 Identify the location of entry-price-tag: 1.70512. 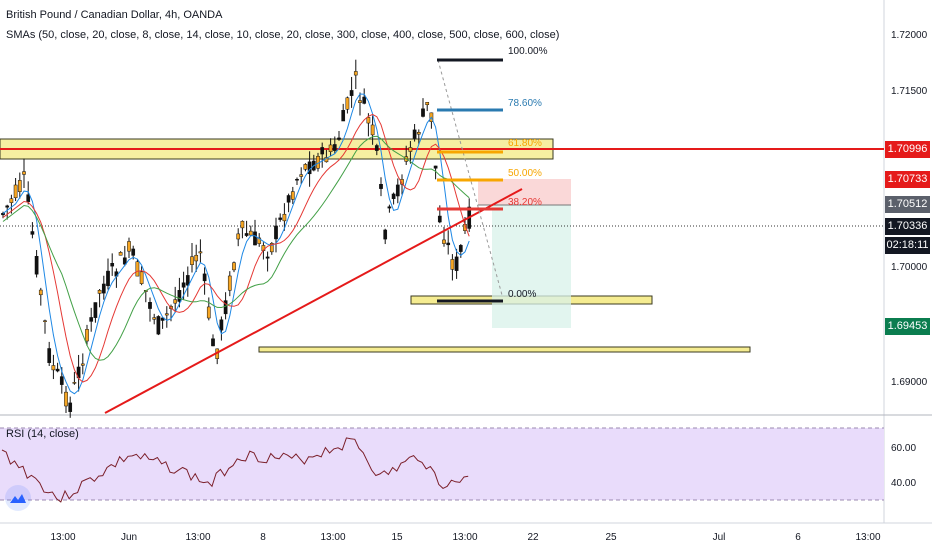
(907, 204).